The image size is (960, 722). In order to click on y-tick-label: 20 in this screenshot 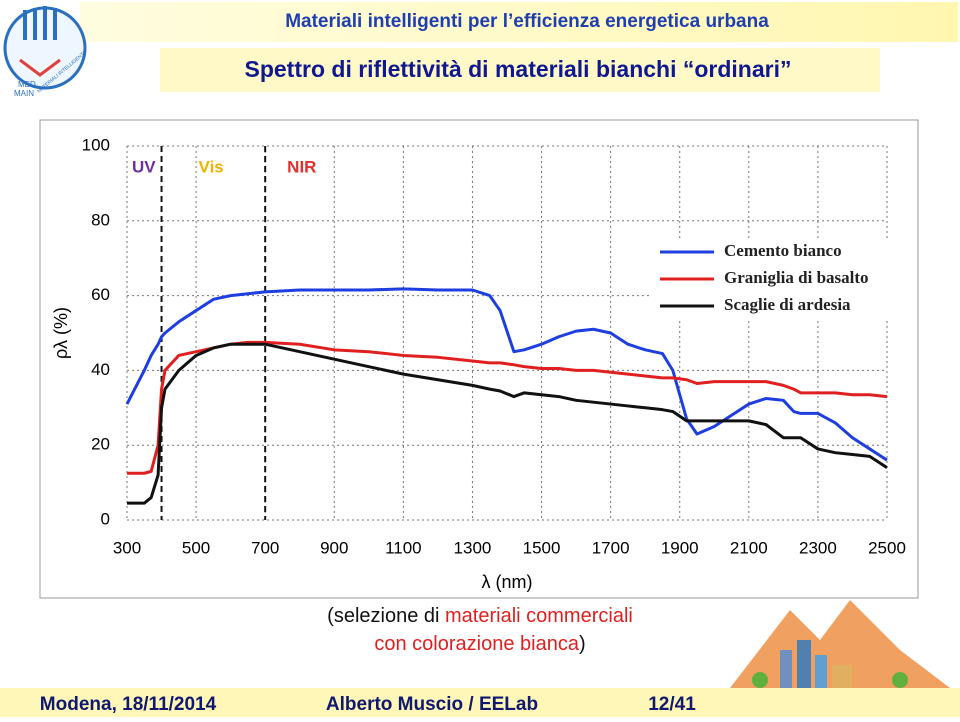, I will do `click(100, 444)`.